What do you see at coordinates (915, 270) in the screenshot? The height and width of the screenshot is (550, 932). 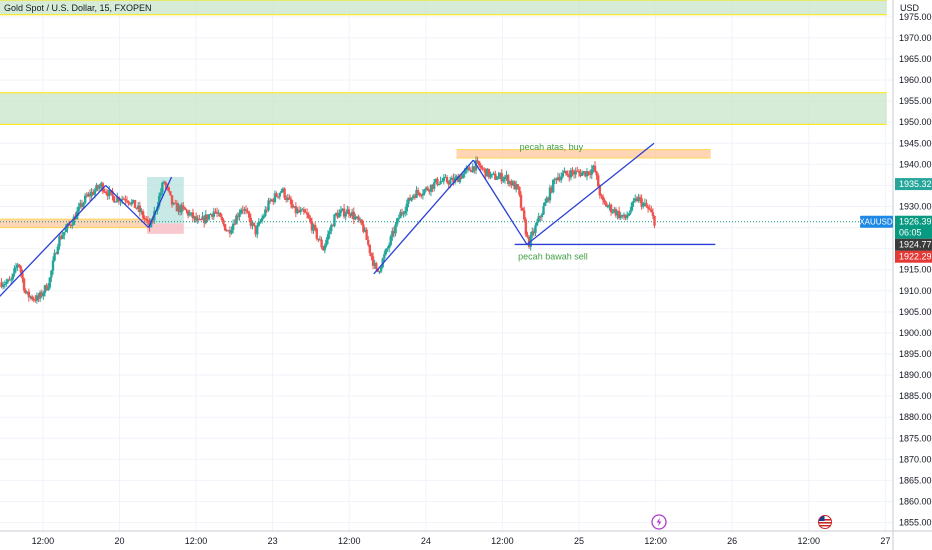 I see `price-tick: 1915.00` at bounding box center [915, 270].